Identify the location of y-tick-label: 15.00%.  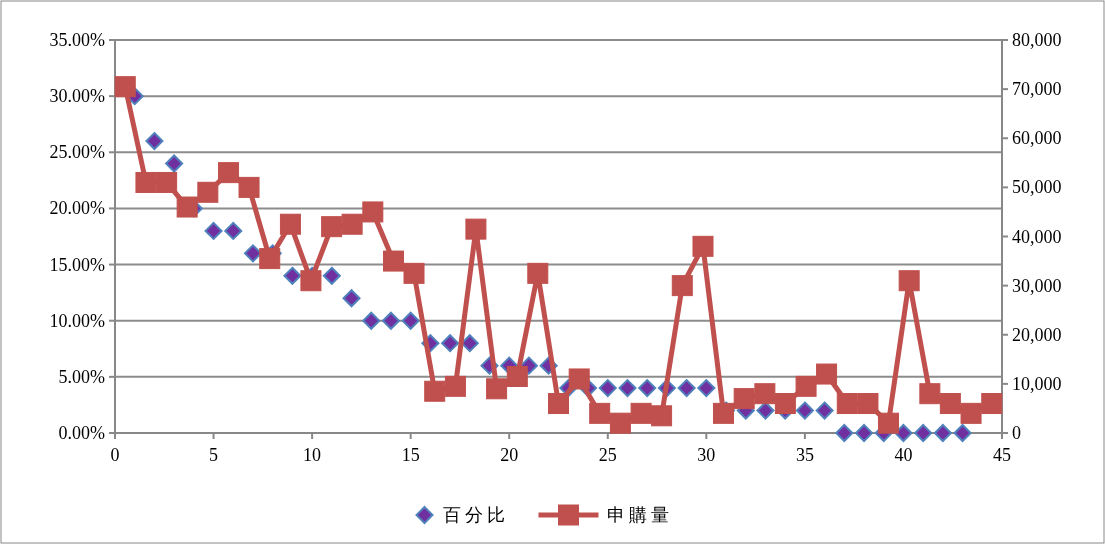
(77, 264).